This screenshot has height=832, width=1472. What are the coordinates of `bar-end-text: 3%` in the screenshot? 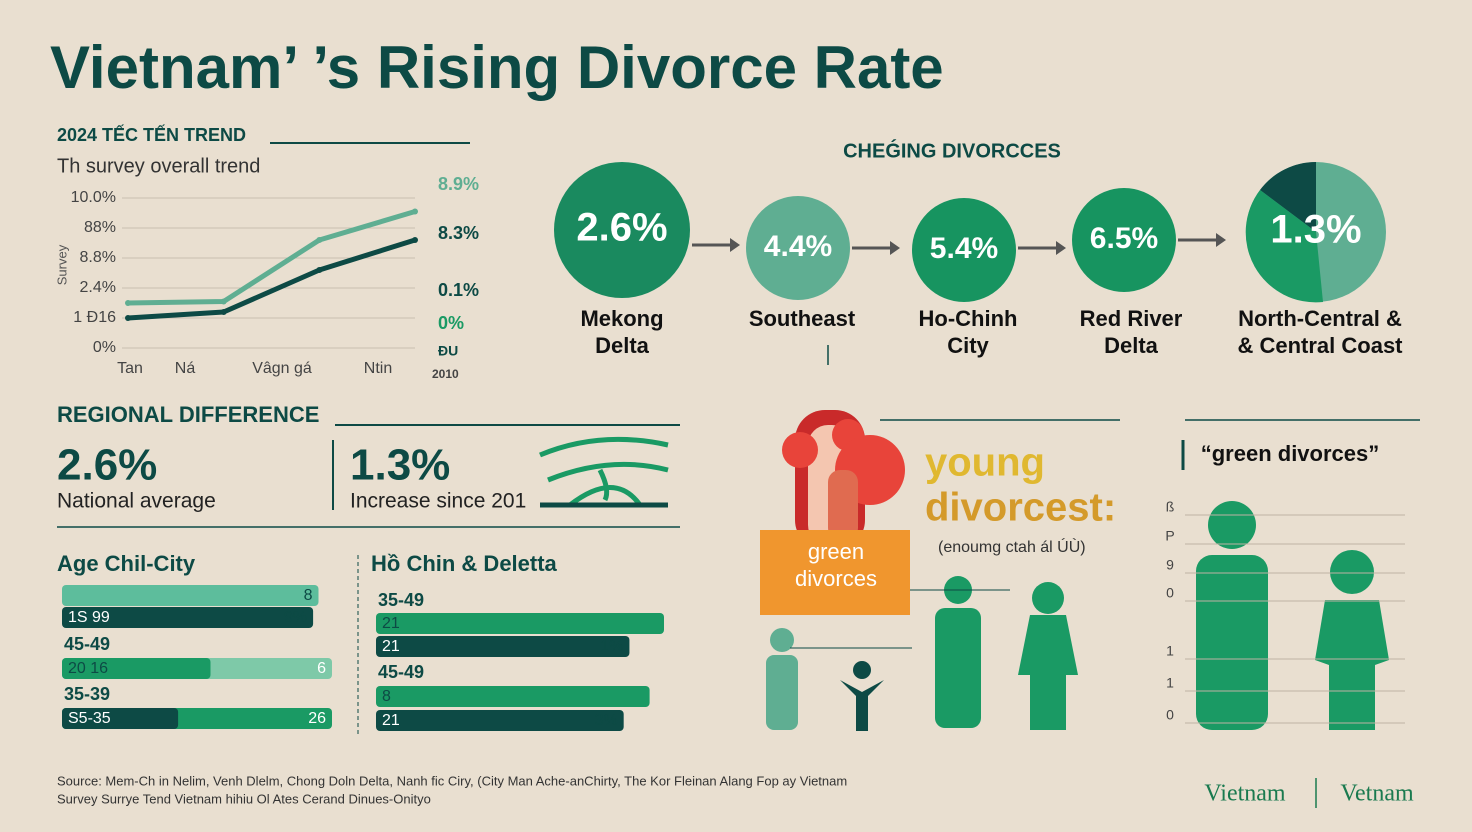 It's located at (606, 720).